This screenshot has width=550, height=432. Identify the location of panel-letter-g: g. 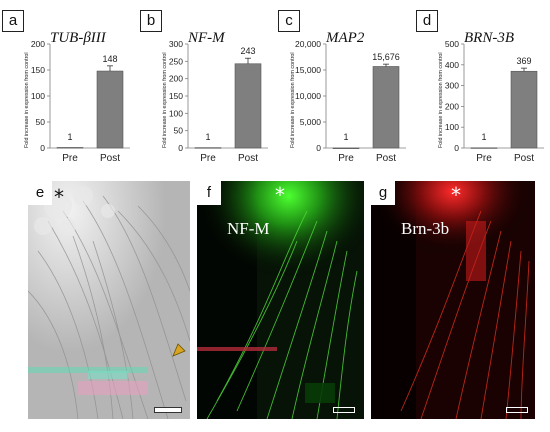
(383, 193).